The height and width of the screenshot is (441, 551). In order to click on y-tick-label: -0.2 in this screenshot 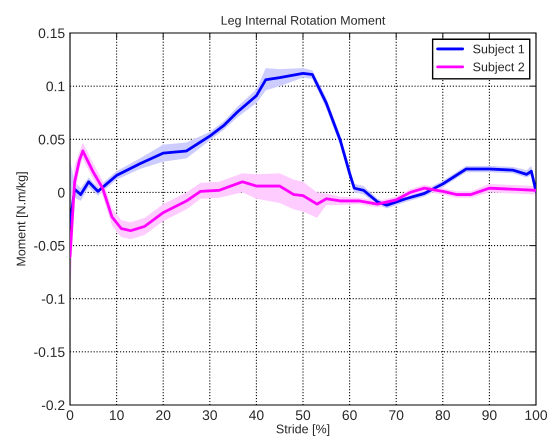, I will do `click(53, 405)`.